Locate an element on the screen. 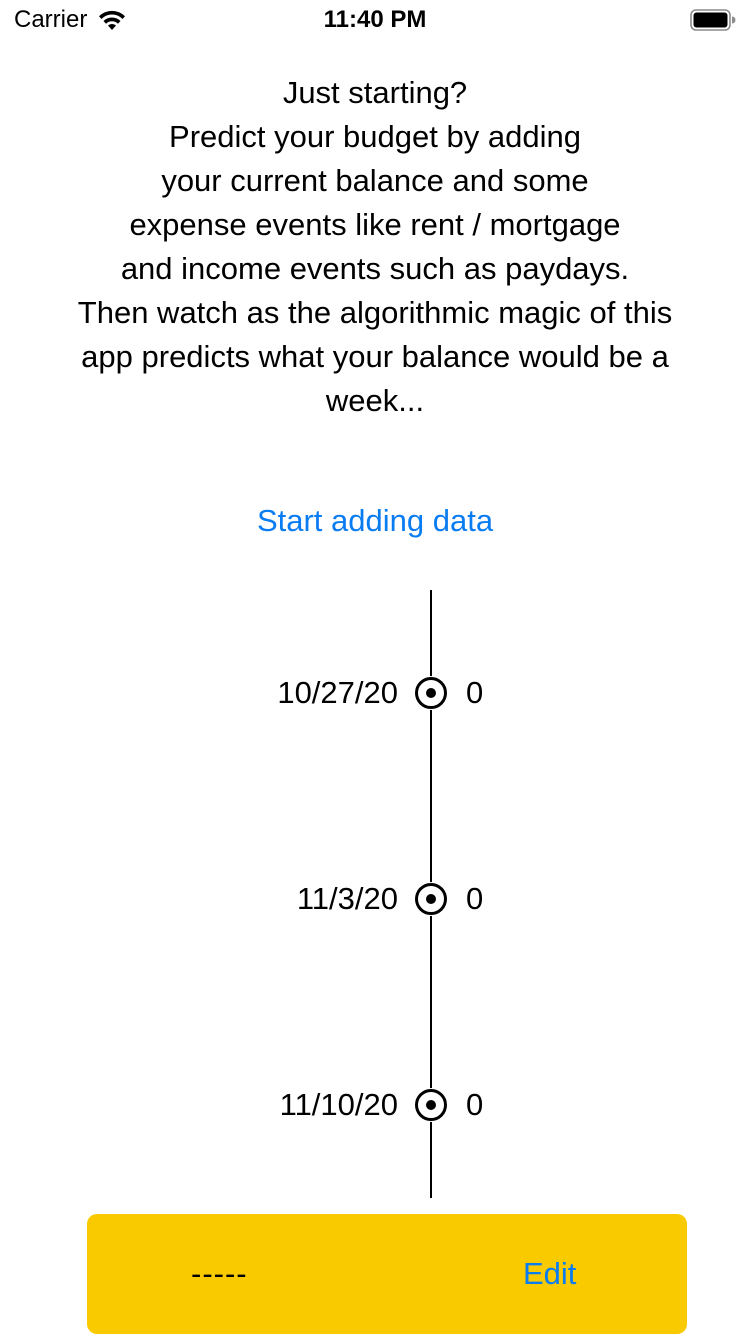 The height and width of the screenshot is (1334, 750). carrier-group: Carrier is located at coordinates (70, 20).